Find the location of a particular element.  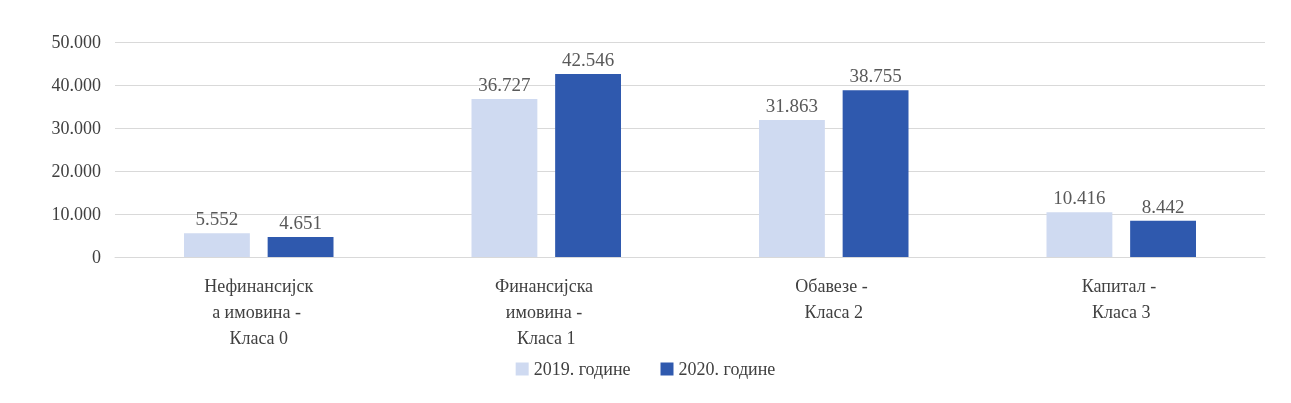

x-tick-label: Нефинансијска имовина - Класа 0 is located at coordinates (259, 312).